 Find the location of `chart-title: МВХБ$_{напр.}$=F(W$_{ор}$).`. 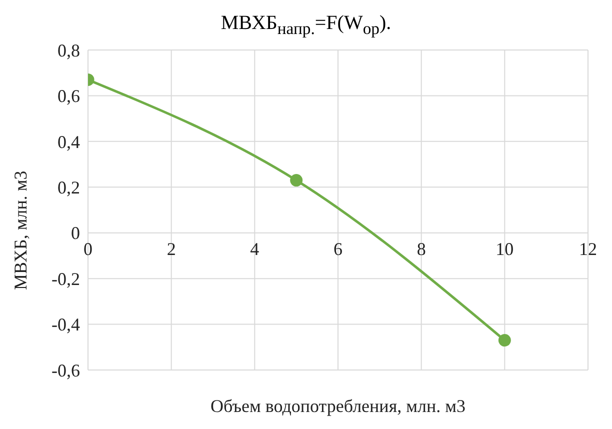

chart-title: МВХБ$_{напр.}$=F(W$_{ор}$). is located at coordinates (306, 24).